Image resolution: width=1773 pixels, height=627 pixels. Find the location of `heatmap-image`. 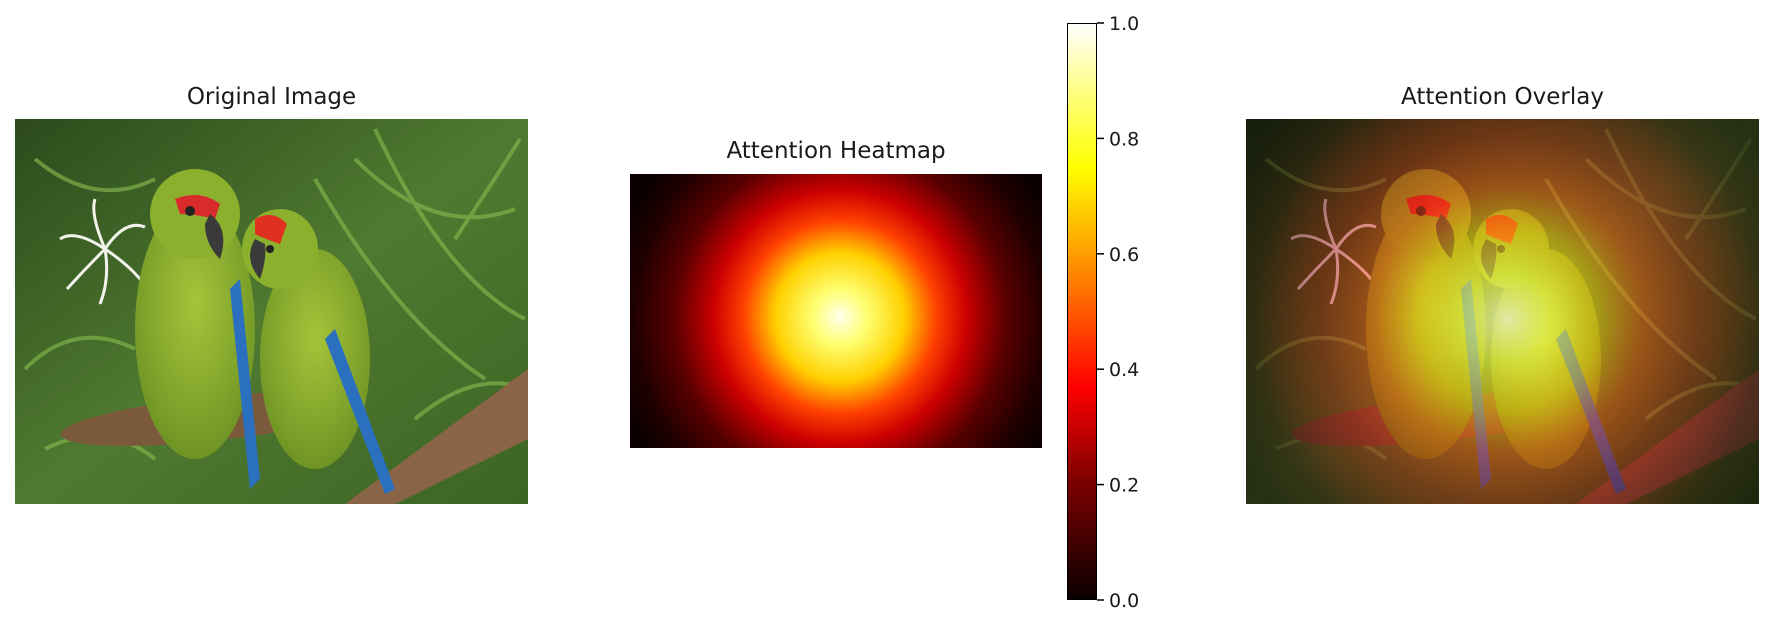

heatmap-image is located at coordinates (836, 311).